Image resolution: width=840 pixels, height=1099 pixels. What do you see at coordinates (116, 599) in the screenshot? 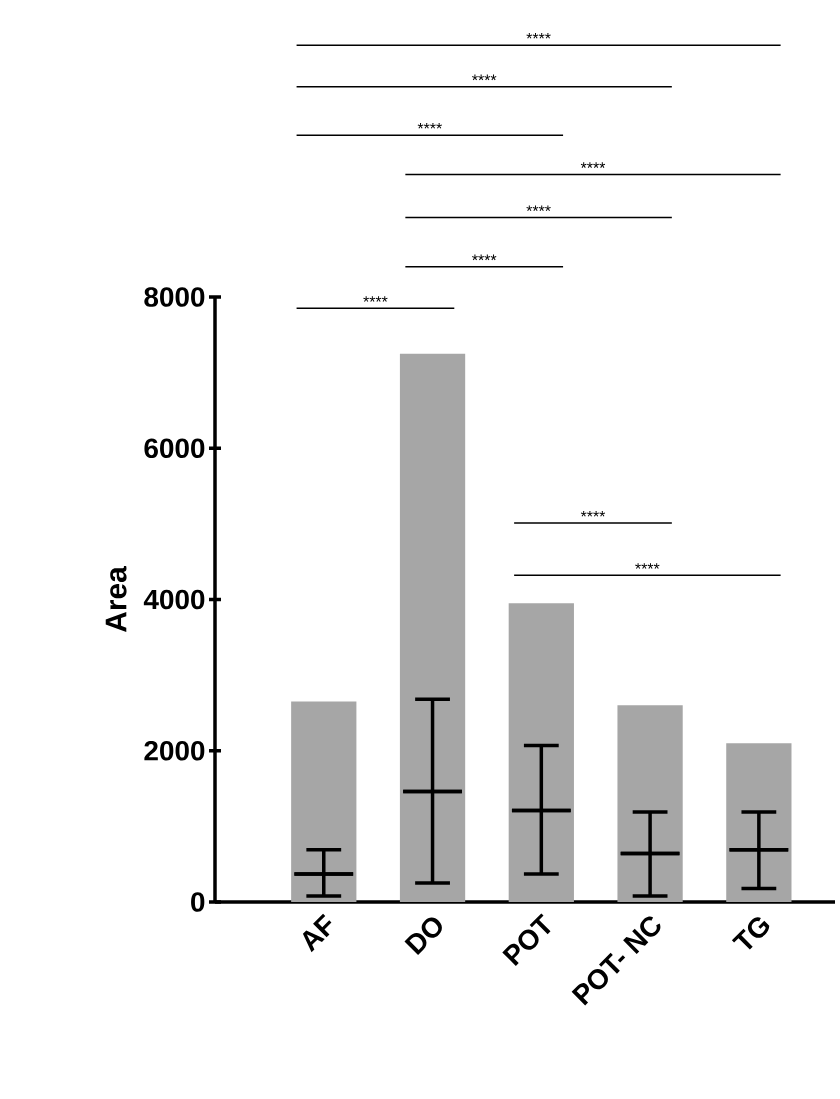
I see `y-axis-title: Area` at bounding box center [116, 599].